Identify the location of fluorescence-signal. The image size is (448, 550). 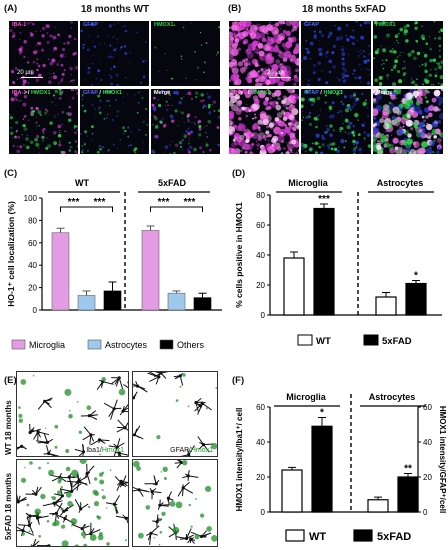
(114, 53).